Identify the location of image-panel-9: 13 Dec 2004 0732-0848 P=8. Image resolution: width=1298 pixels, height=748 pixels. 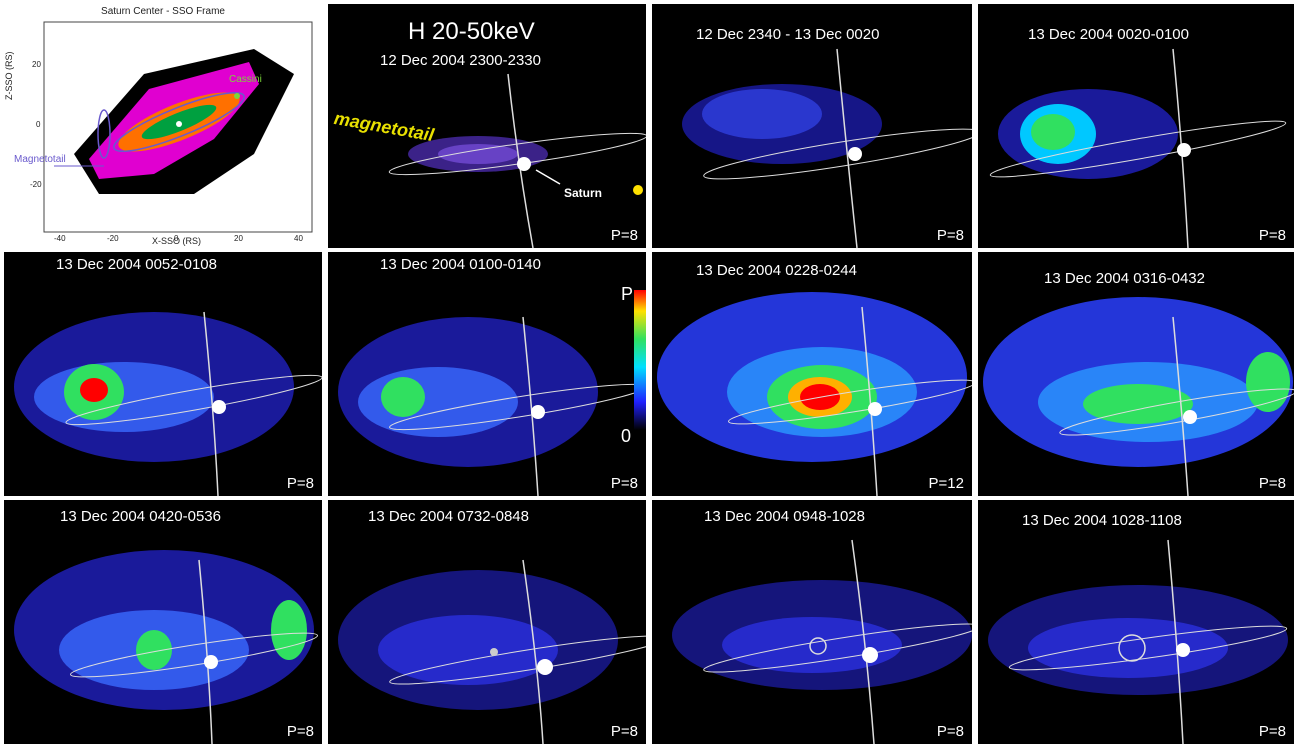
(487, 622).